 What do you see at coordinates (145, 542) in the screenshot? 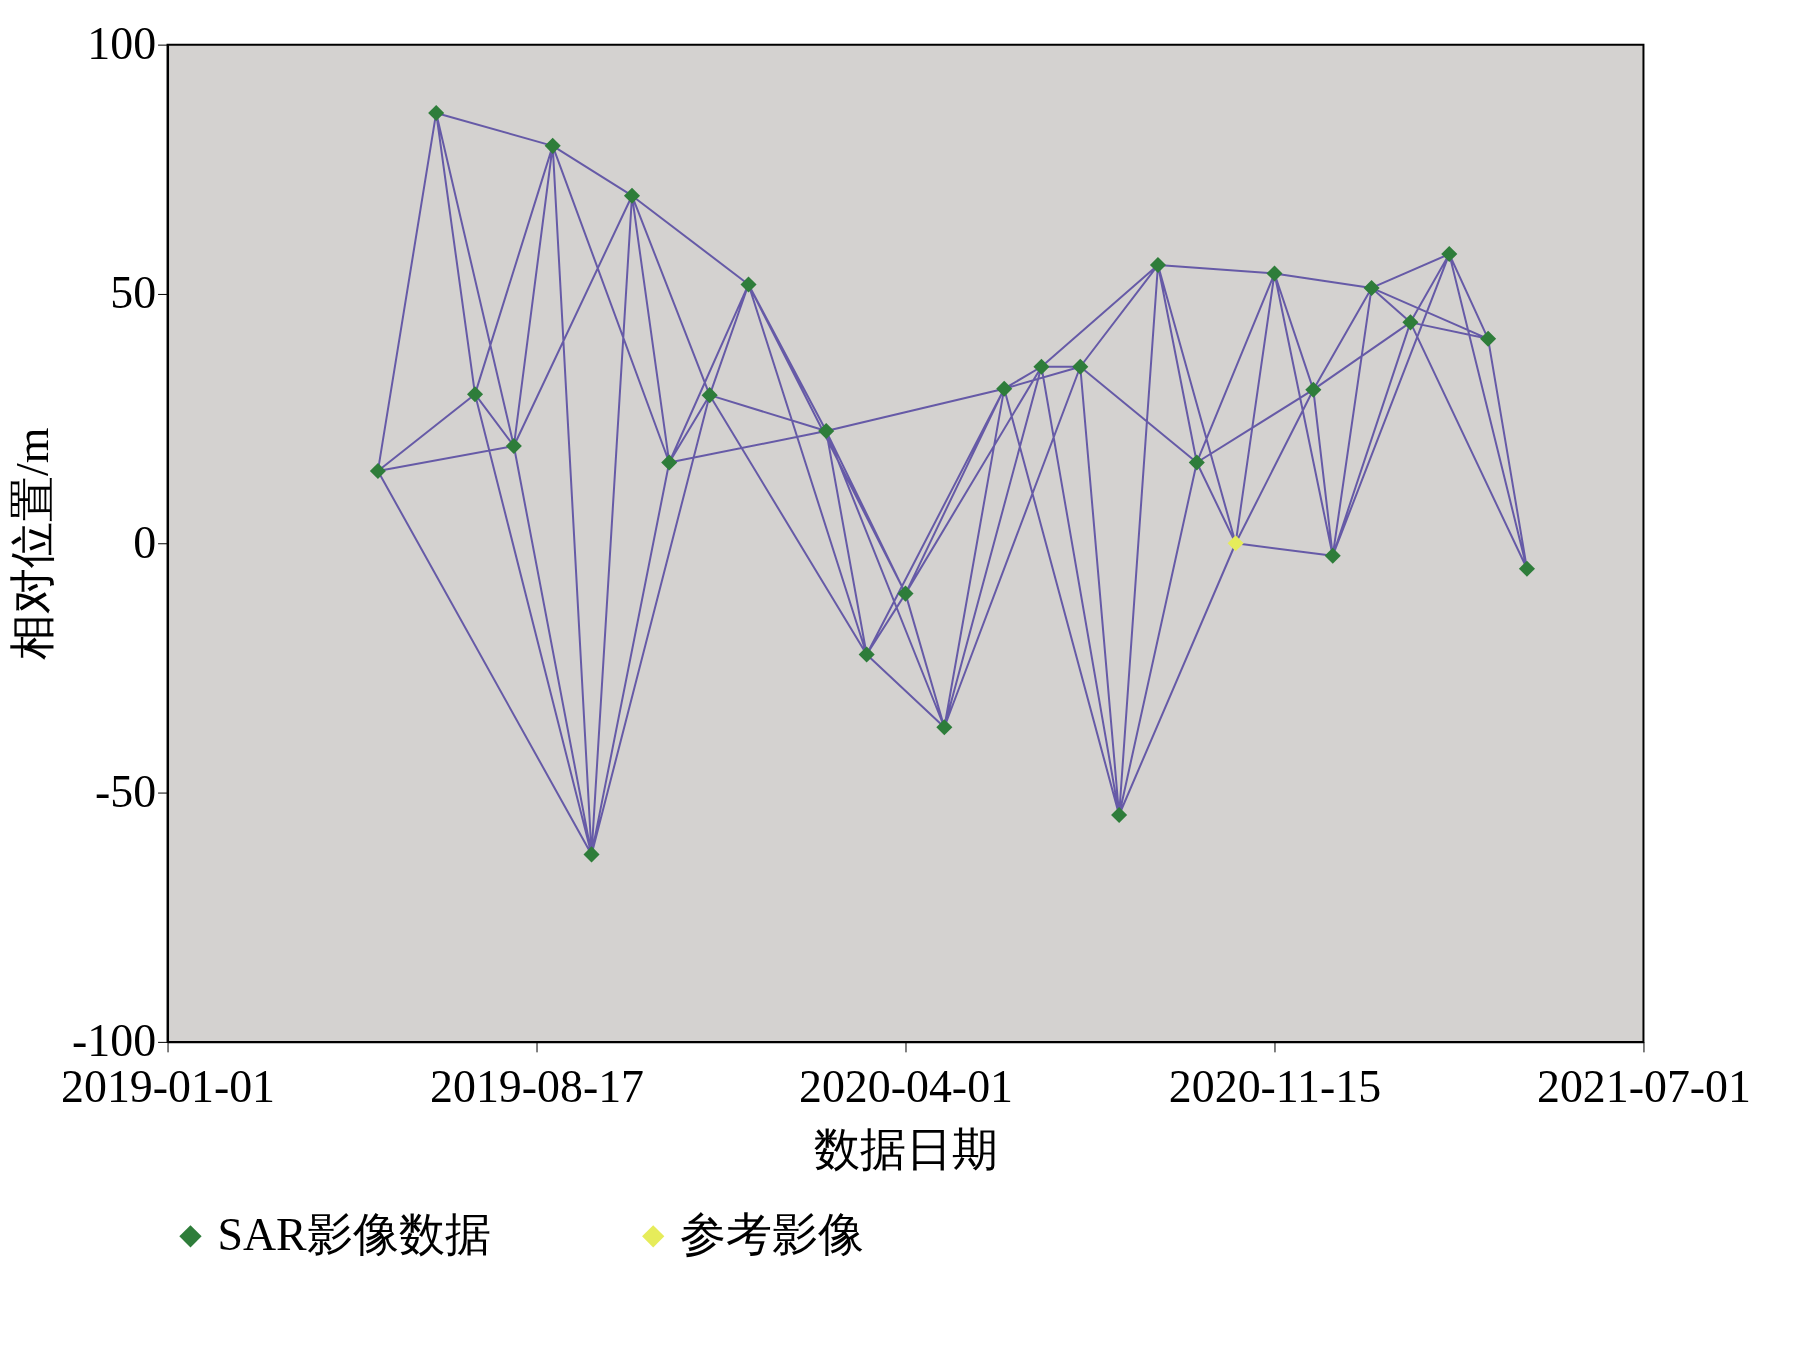
I see `y-tick-label: 0` at bounding box center [145, 542].